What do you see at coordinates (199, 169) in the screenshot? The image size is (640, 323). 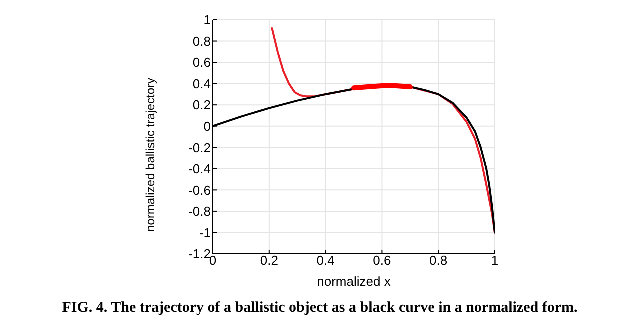 I see `y-tick-label: -0.4` at bounding box center [199, 169].